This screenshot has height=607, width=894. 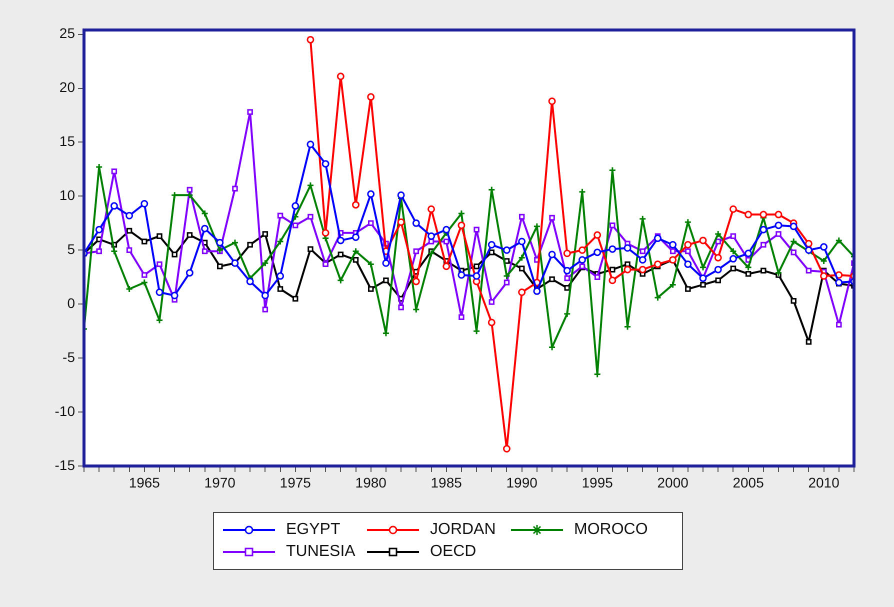 I want to click on x-tick-label: 1985, so click(x=446, y=482).